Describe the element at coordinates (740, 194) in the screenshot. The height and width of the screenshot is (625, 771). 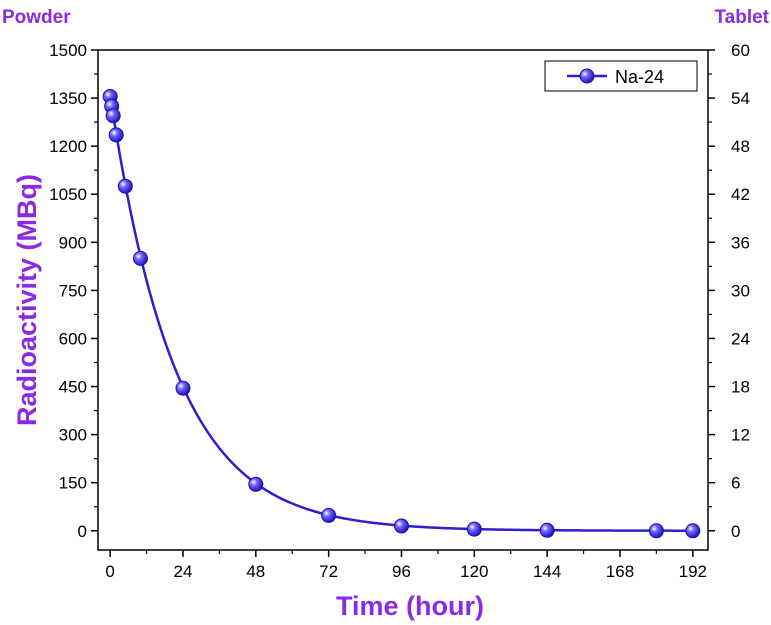
I see `y2-tick-label: 42` at that location.